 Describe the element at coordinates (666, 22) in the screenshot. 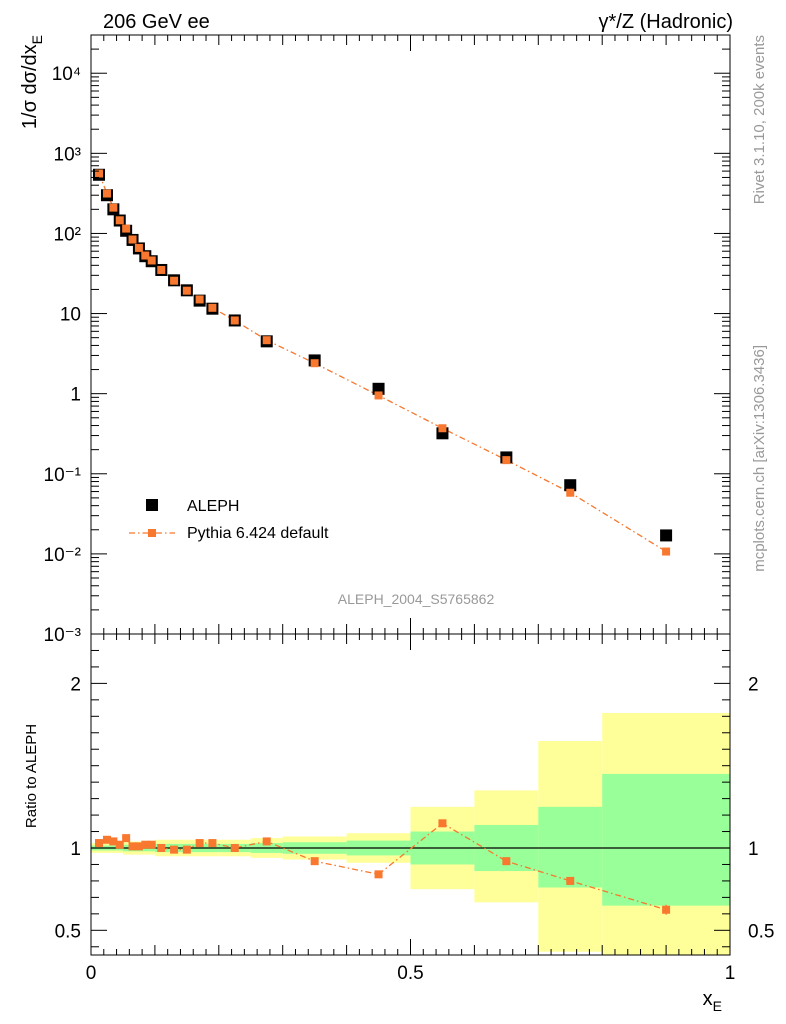

I see `header-right-label: γ*/Z (Hadronic)` at that location.